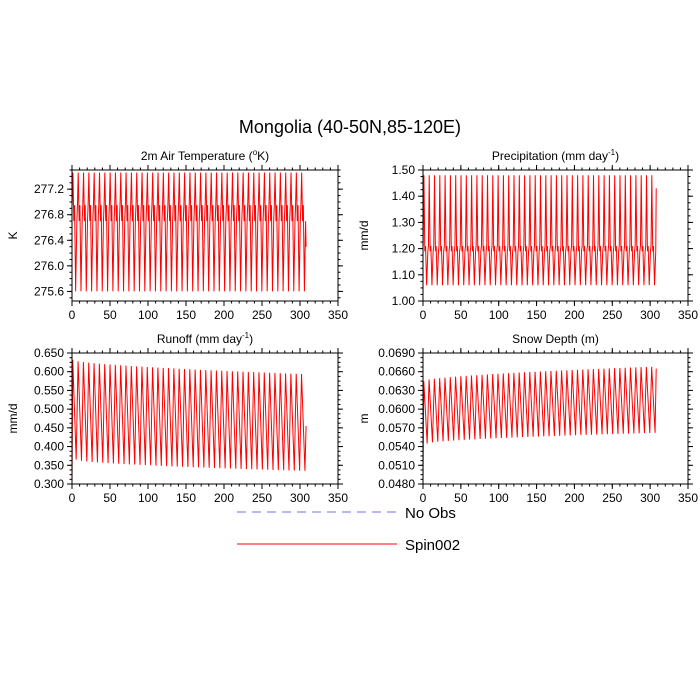 The width and height of the screenshot is (700, 700). Describe the element at coordinates (189, 421) in the screenshot. I see `runoff-series-line` at that location.